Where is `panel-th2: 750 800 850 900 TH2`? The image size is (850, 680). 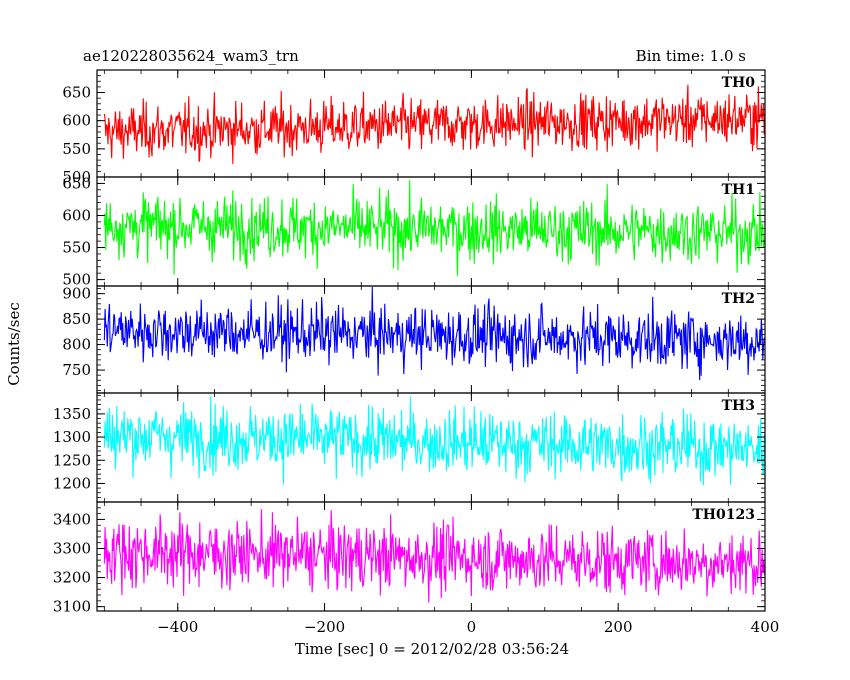
panel-th2: 750 800 850 900 TH2 is located at coordinates (414, 339).